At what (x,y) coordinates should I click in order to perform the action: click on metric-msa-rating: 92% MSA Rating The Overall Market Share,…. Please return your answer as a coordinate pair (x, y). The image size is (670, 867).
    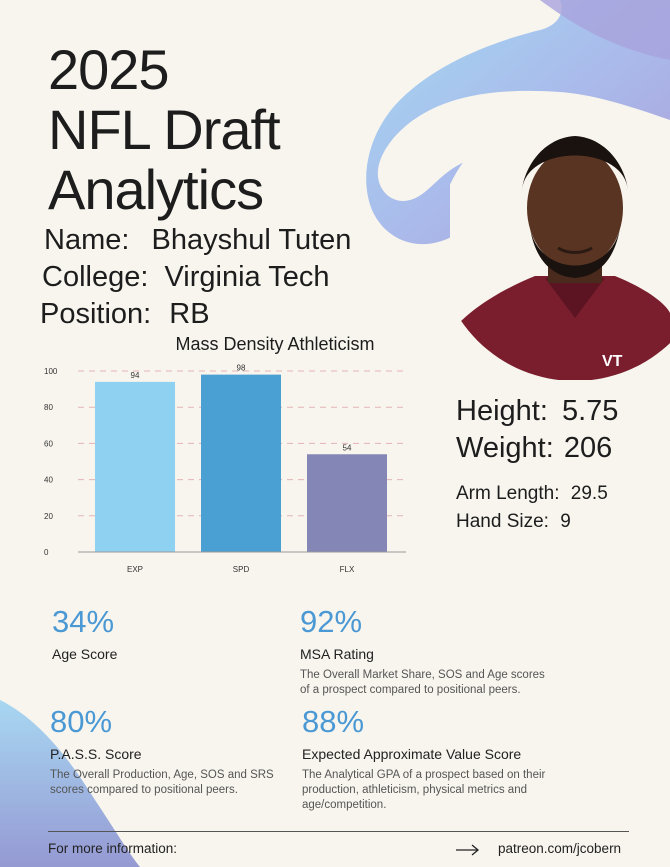
    Looking at the image, I should click on (460, 651).